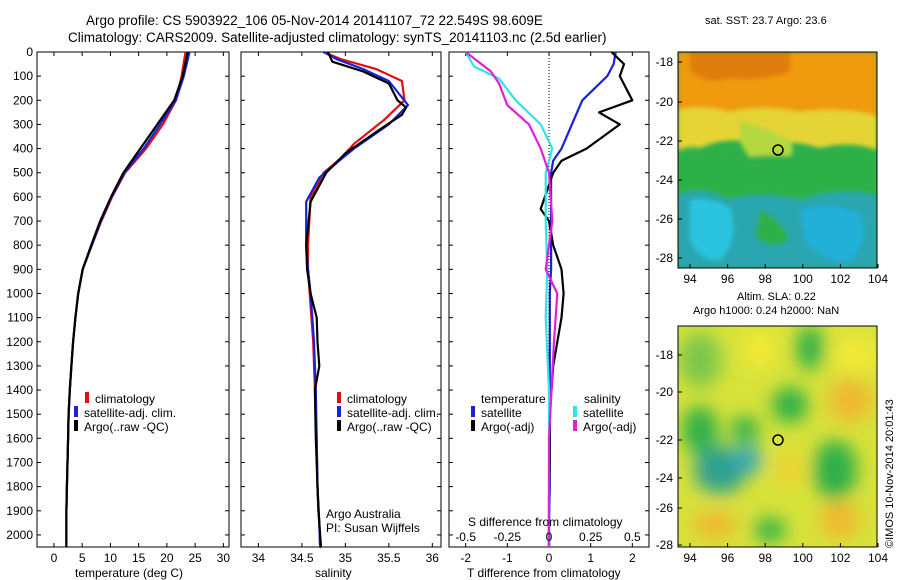  What do you see at coordinates (513, 399) in the screenshot?
I see `diff-legend-temperature-head: temperature` at bounding box center [513, 399].